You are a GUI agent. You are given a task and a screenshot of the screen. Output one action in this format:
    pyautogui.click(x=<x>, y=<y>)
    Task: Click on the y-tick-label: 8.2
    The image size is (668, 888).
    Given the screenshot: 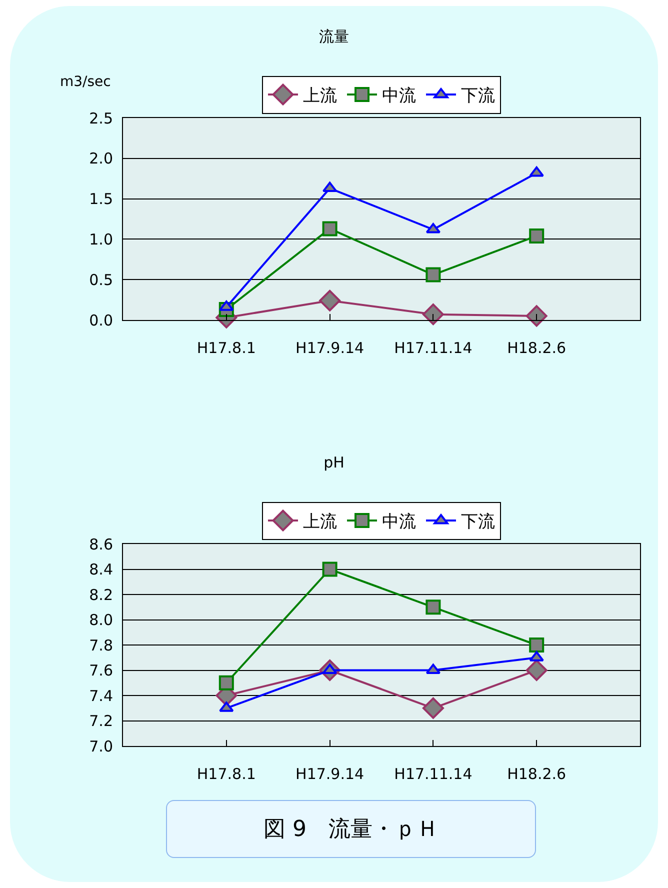 What is the action you would take?
    pyautogui.click(x=101, y=595)
    